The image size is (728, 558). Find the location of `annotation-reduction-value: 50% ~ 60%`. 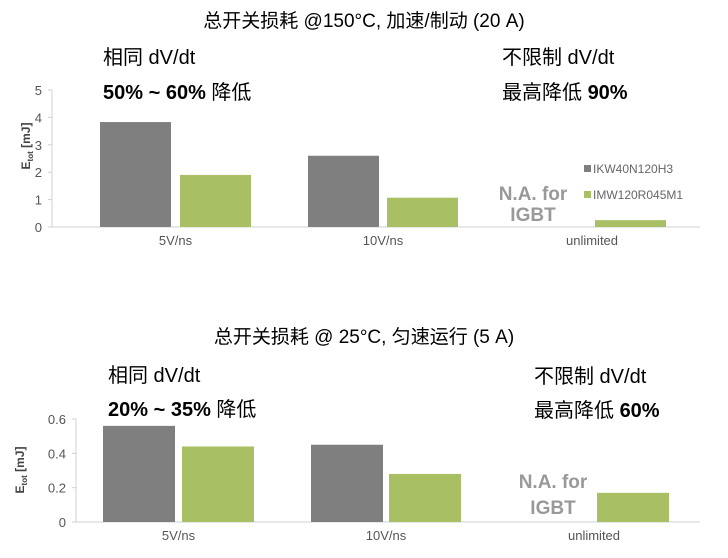

annotation-reduction-value: 50% ~ 60% is located at coordinates (154, 93).